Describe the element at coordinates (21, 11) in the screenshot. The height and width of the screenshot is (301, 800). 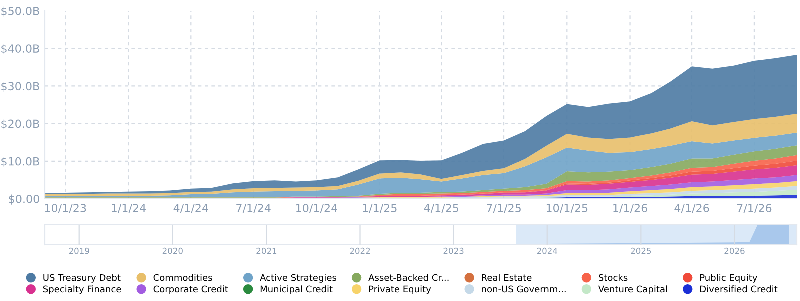
I see `y-tick-label: $50.0B` at that location.